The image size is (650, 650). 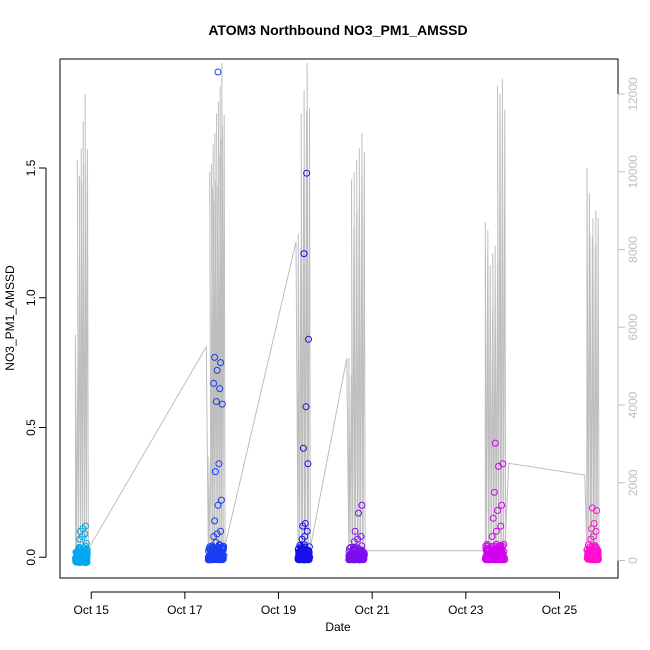 What do you see at coordinates (633, 404) in the screenshot?
I see `secondary-y-tick-label: 4000` at bounding box center [633, 404].